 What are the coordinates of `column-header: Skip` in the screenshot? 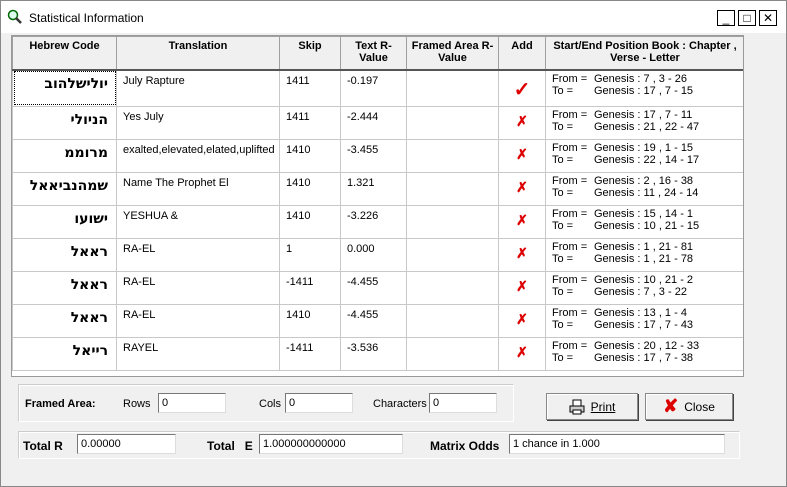 It's located at (310, 53).